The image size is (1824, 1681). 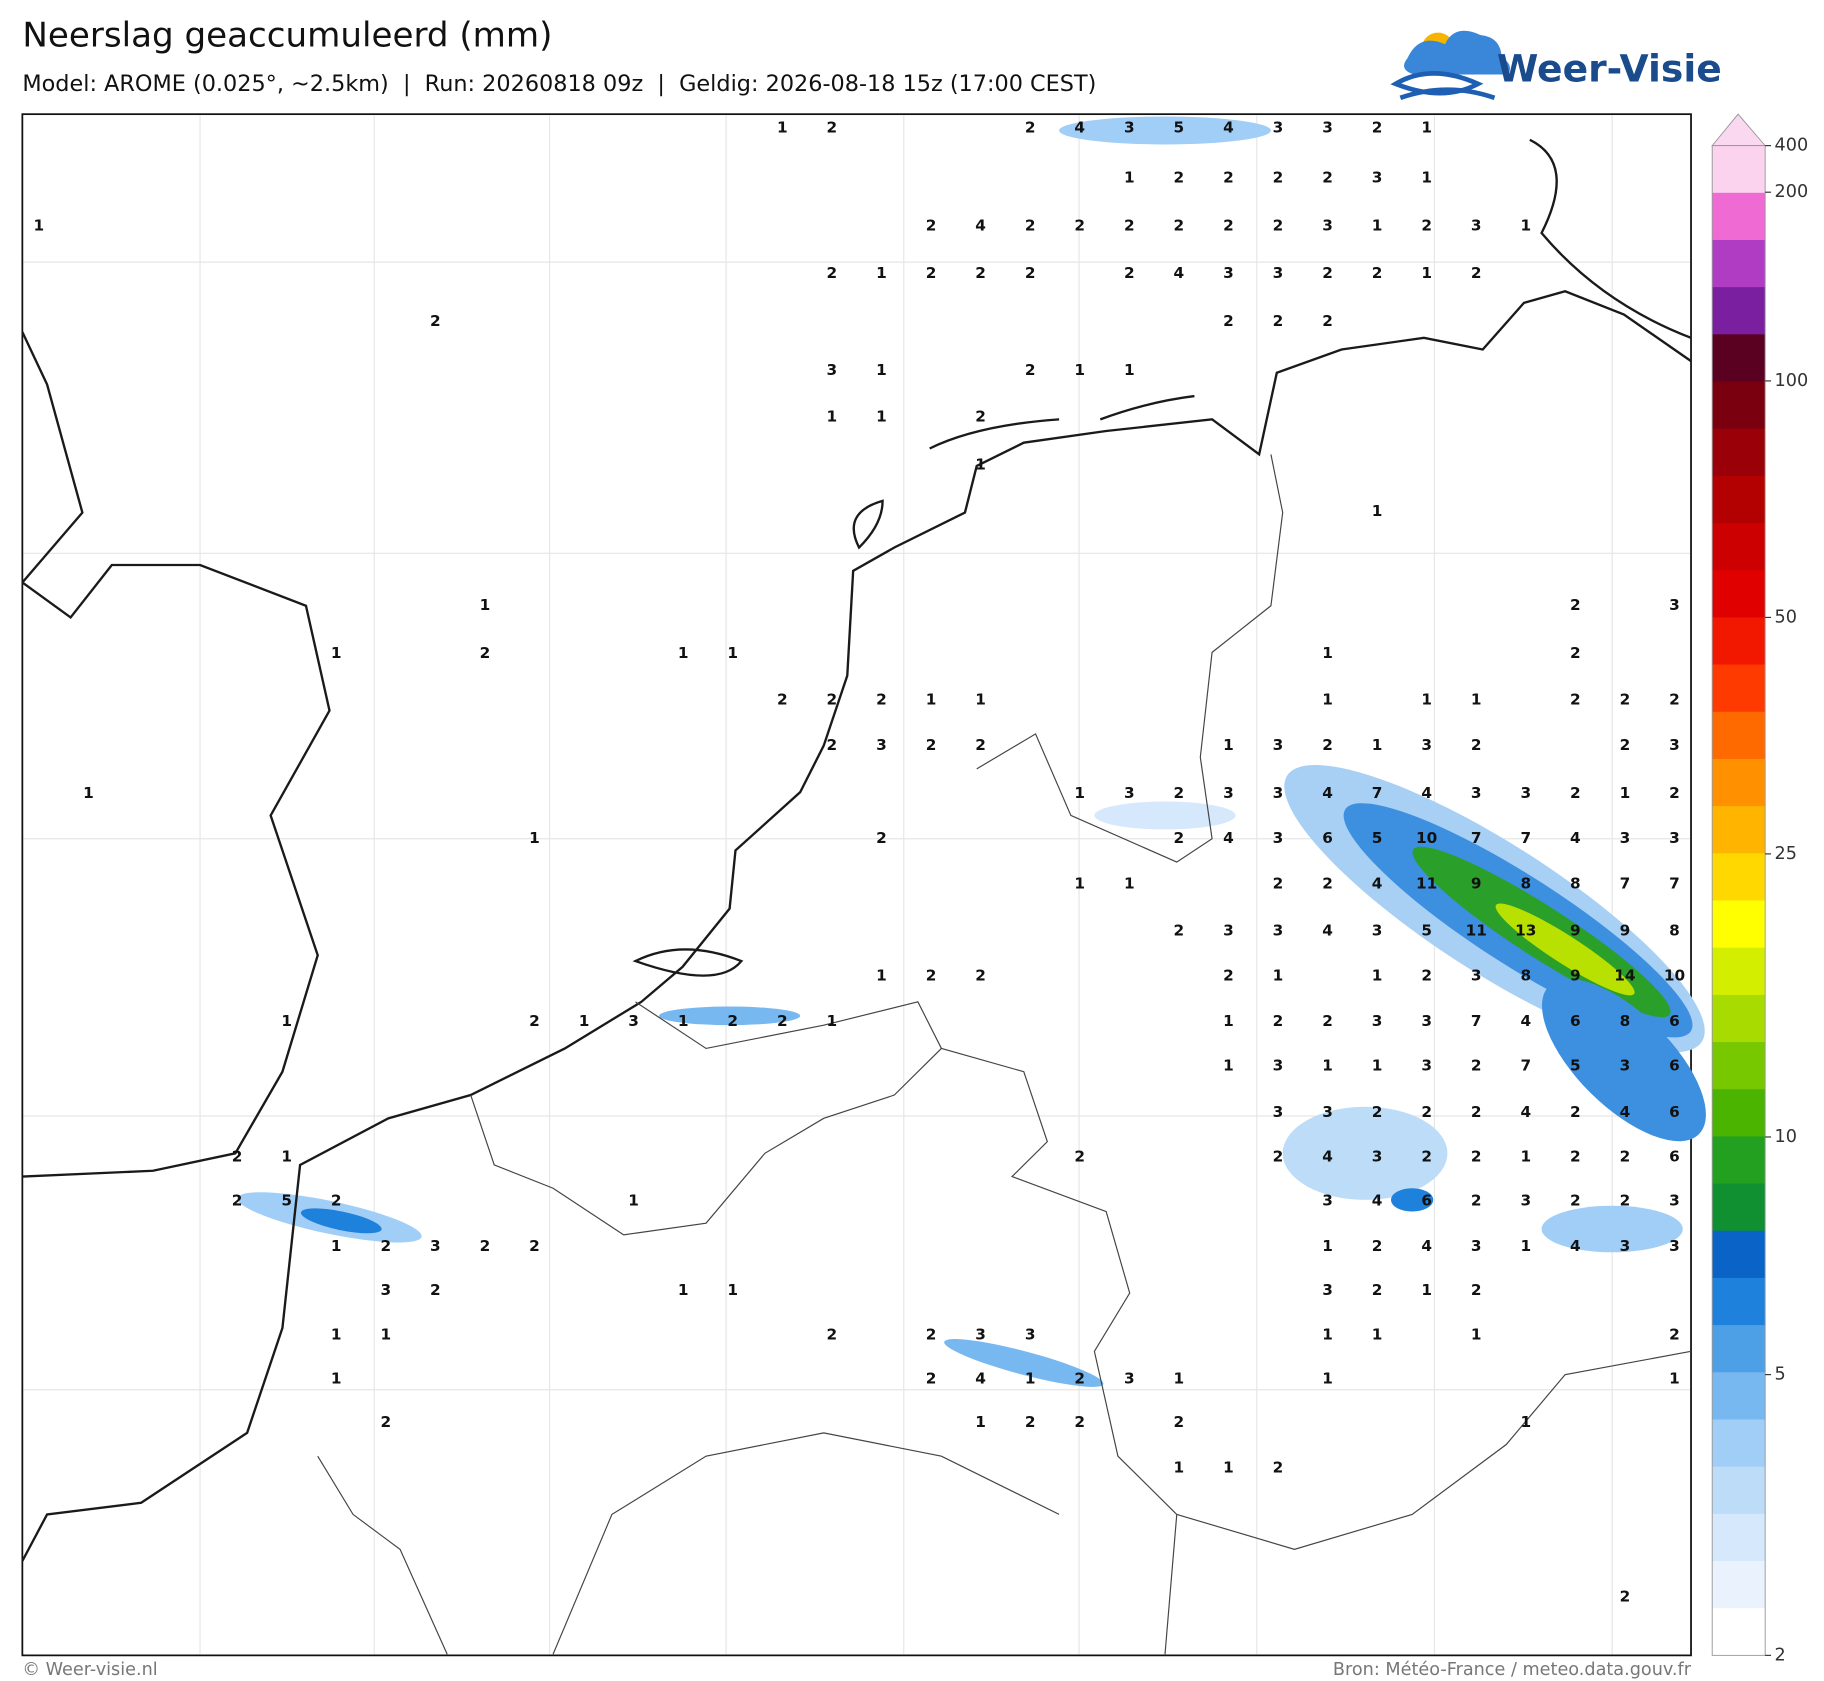 I want to click on grid-value: 13, so click(x=1525, y=930).